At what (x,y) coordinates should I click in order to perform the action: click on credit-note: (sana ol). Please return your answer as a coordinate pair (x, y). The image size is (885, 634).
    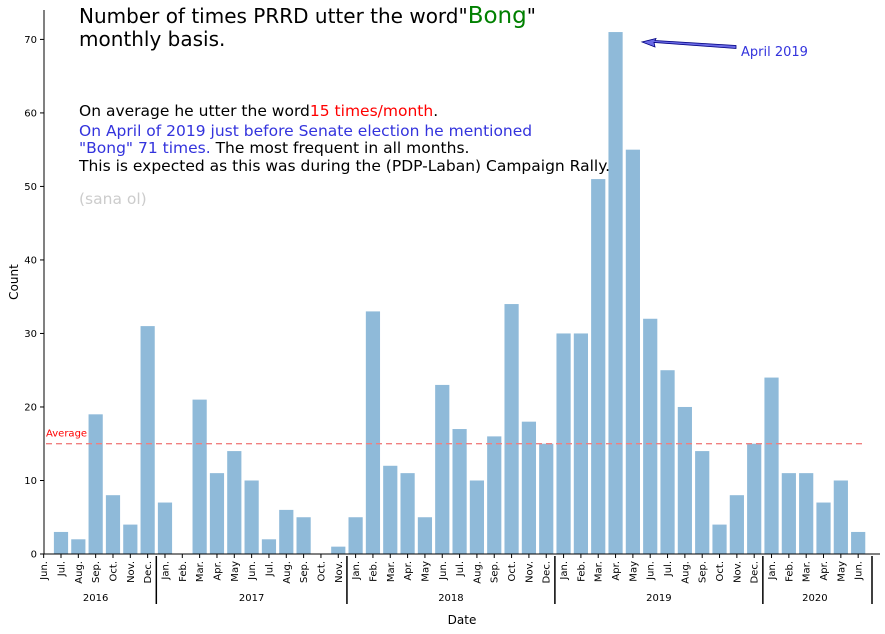
    Looking at the image, I should click on (113, 199).